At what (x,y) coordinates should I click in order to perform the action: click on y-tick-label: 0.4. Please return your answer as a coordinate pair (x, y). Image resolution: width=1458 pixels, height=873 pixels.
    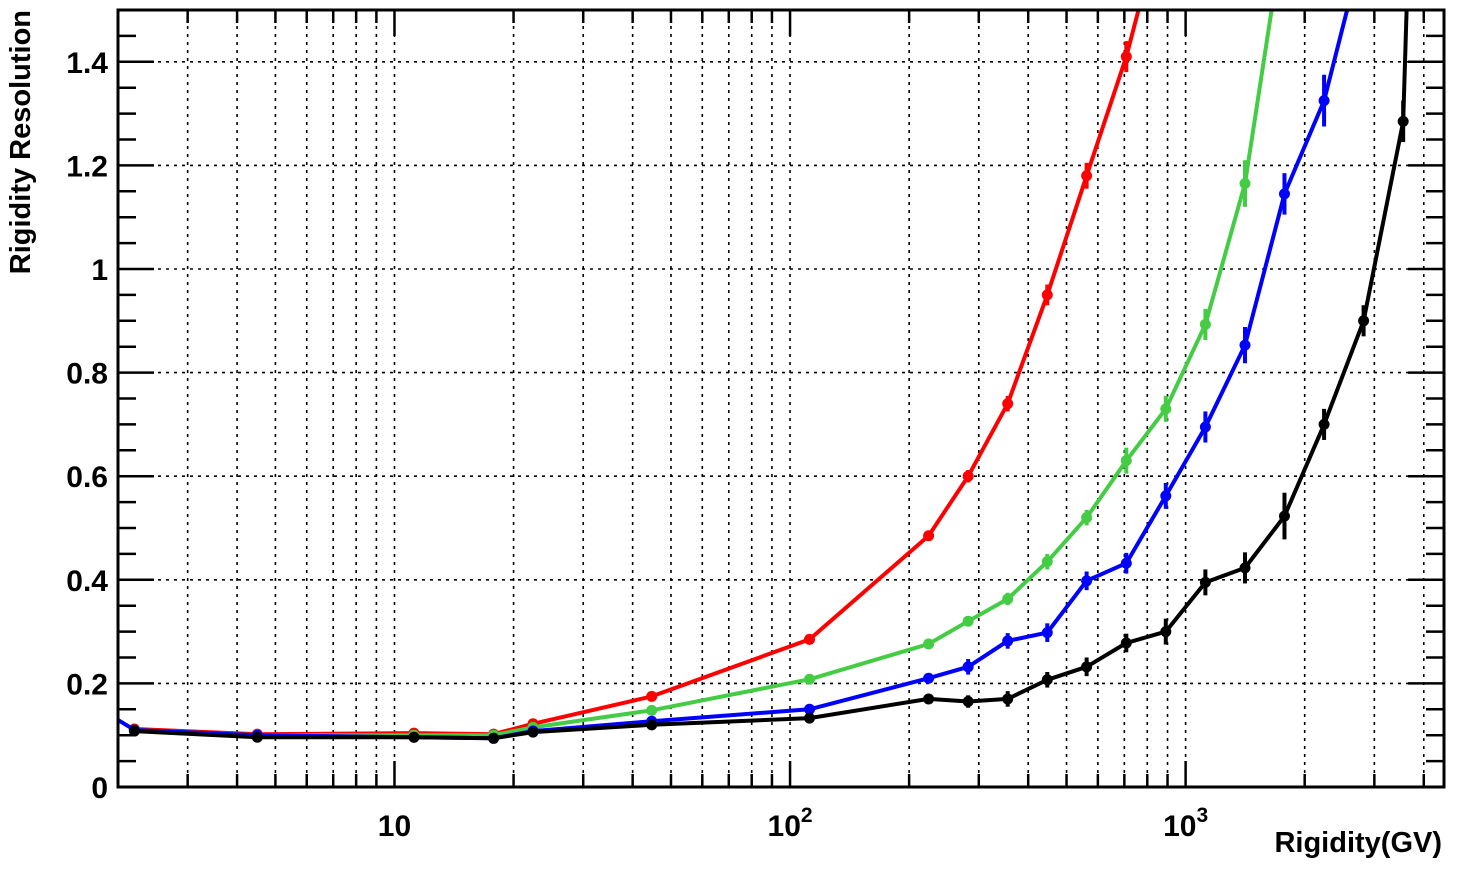
    Looking at the image, I should click on (87, 581).